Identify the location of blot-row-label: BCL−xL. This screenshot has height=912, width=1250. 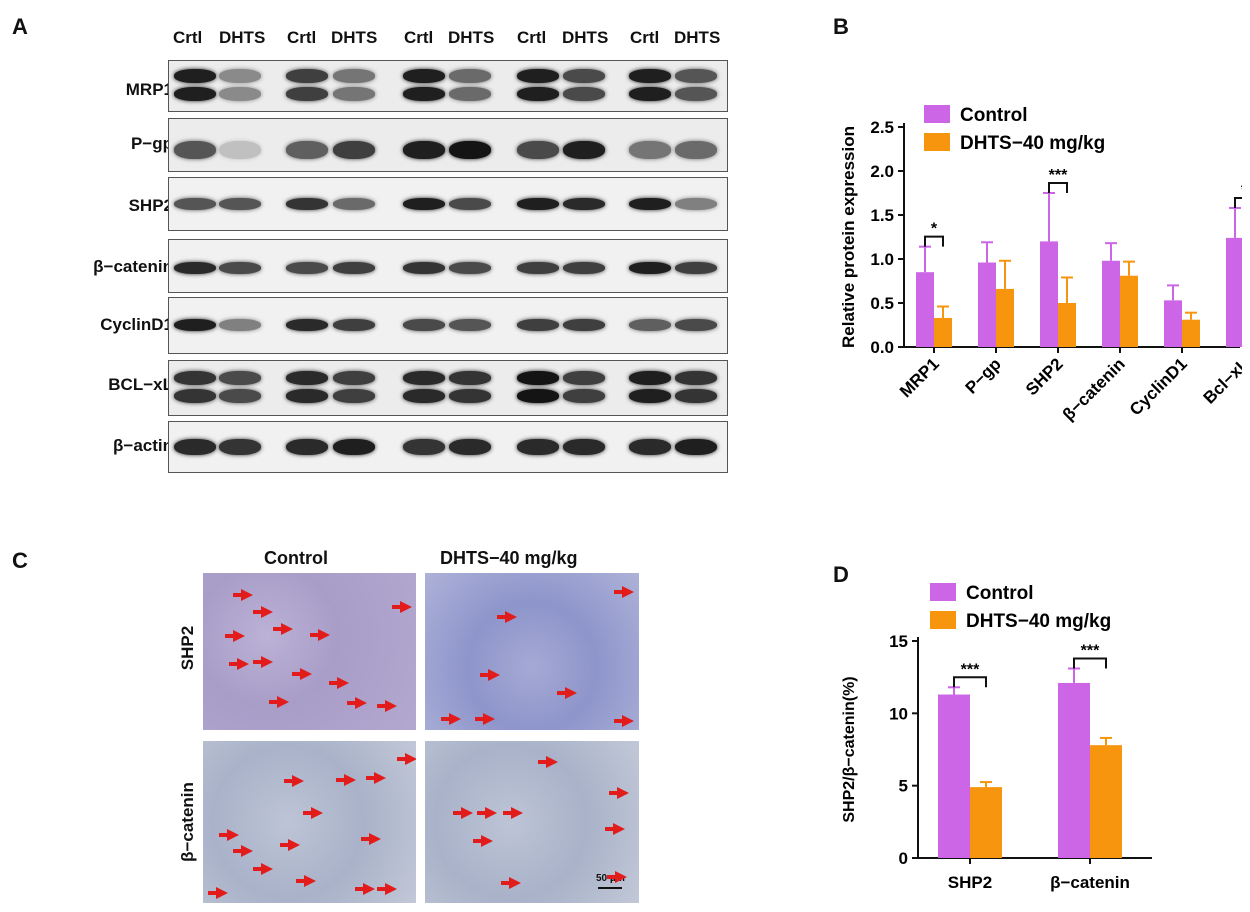
(140, 384).